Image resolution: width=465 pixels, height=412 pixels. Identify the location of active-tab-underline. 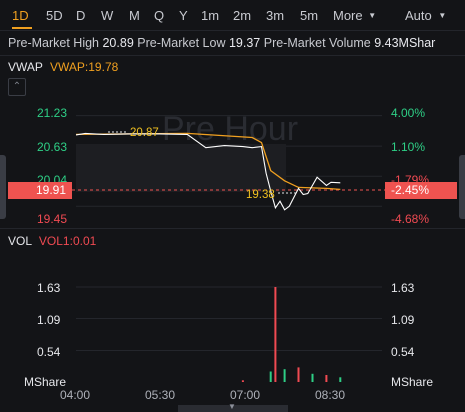
(22, 28).